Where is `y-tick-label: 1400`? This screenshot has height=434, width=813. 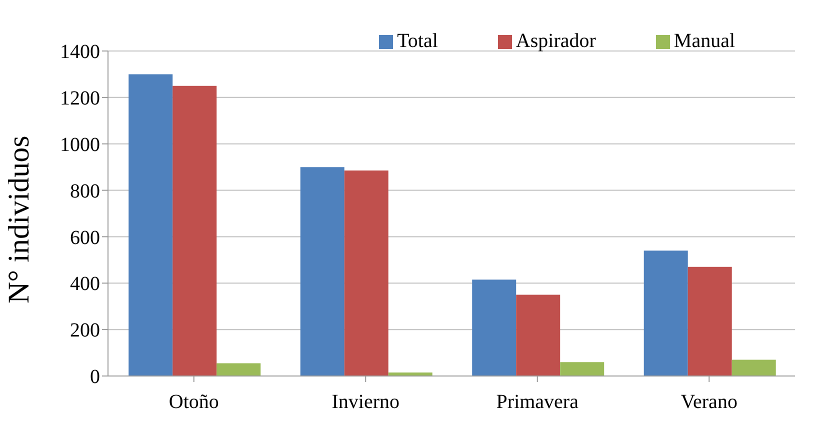
y-tick-label: 1400 is located at coordinates (80, 52).